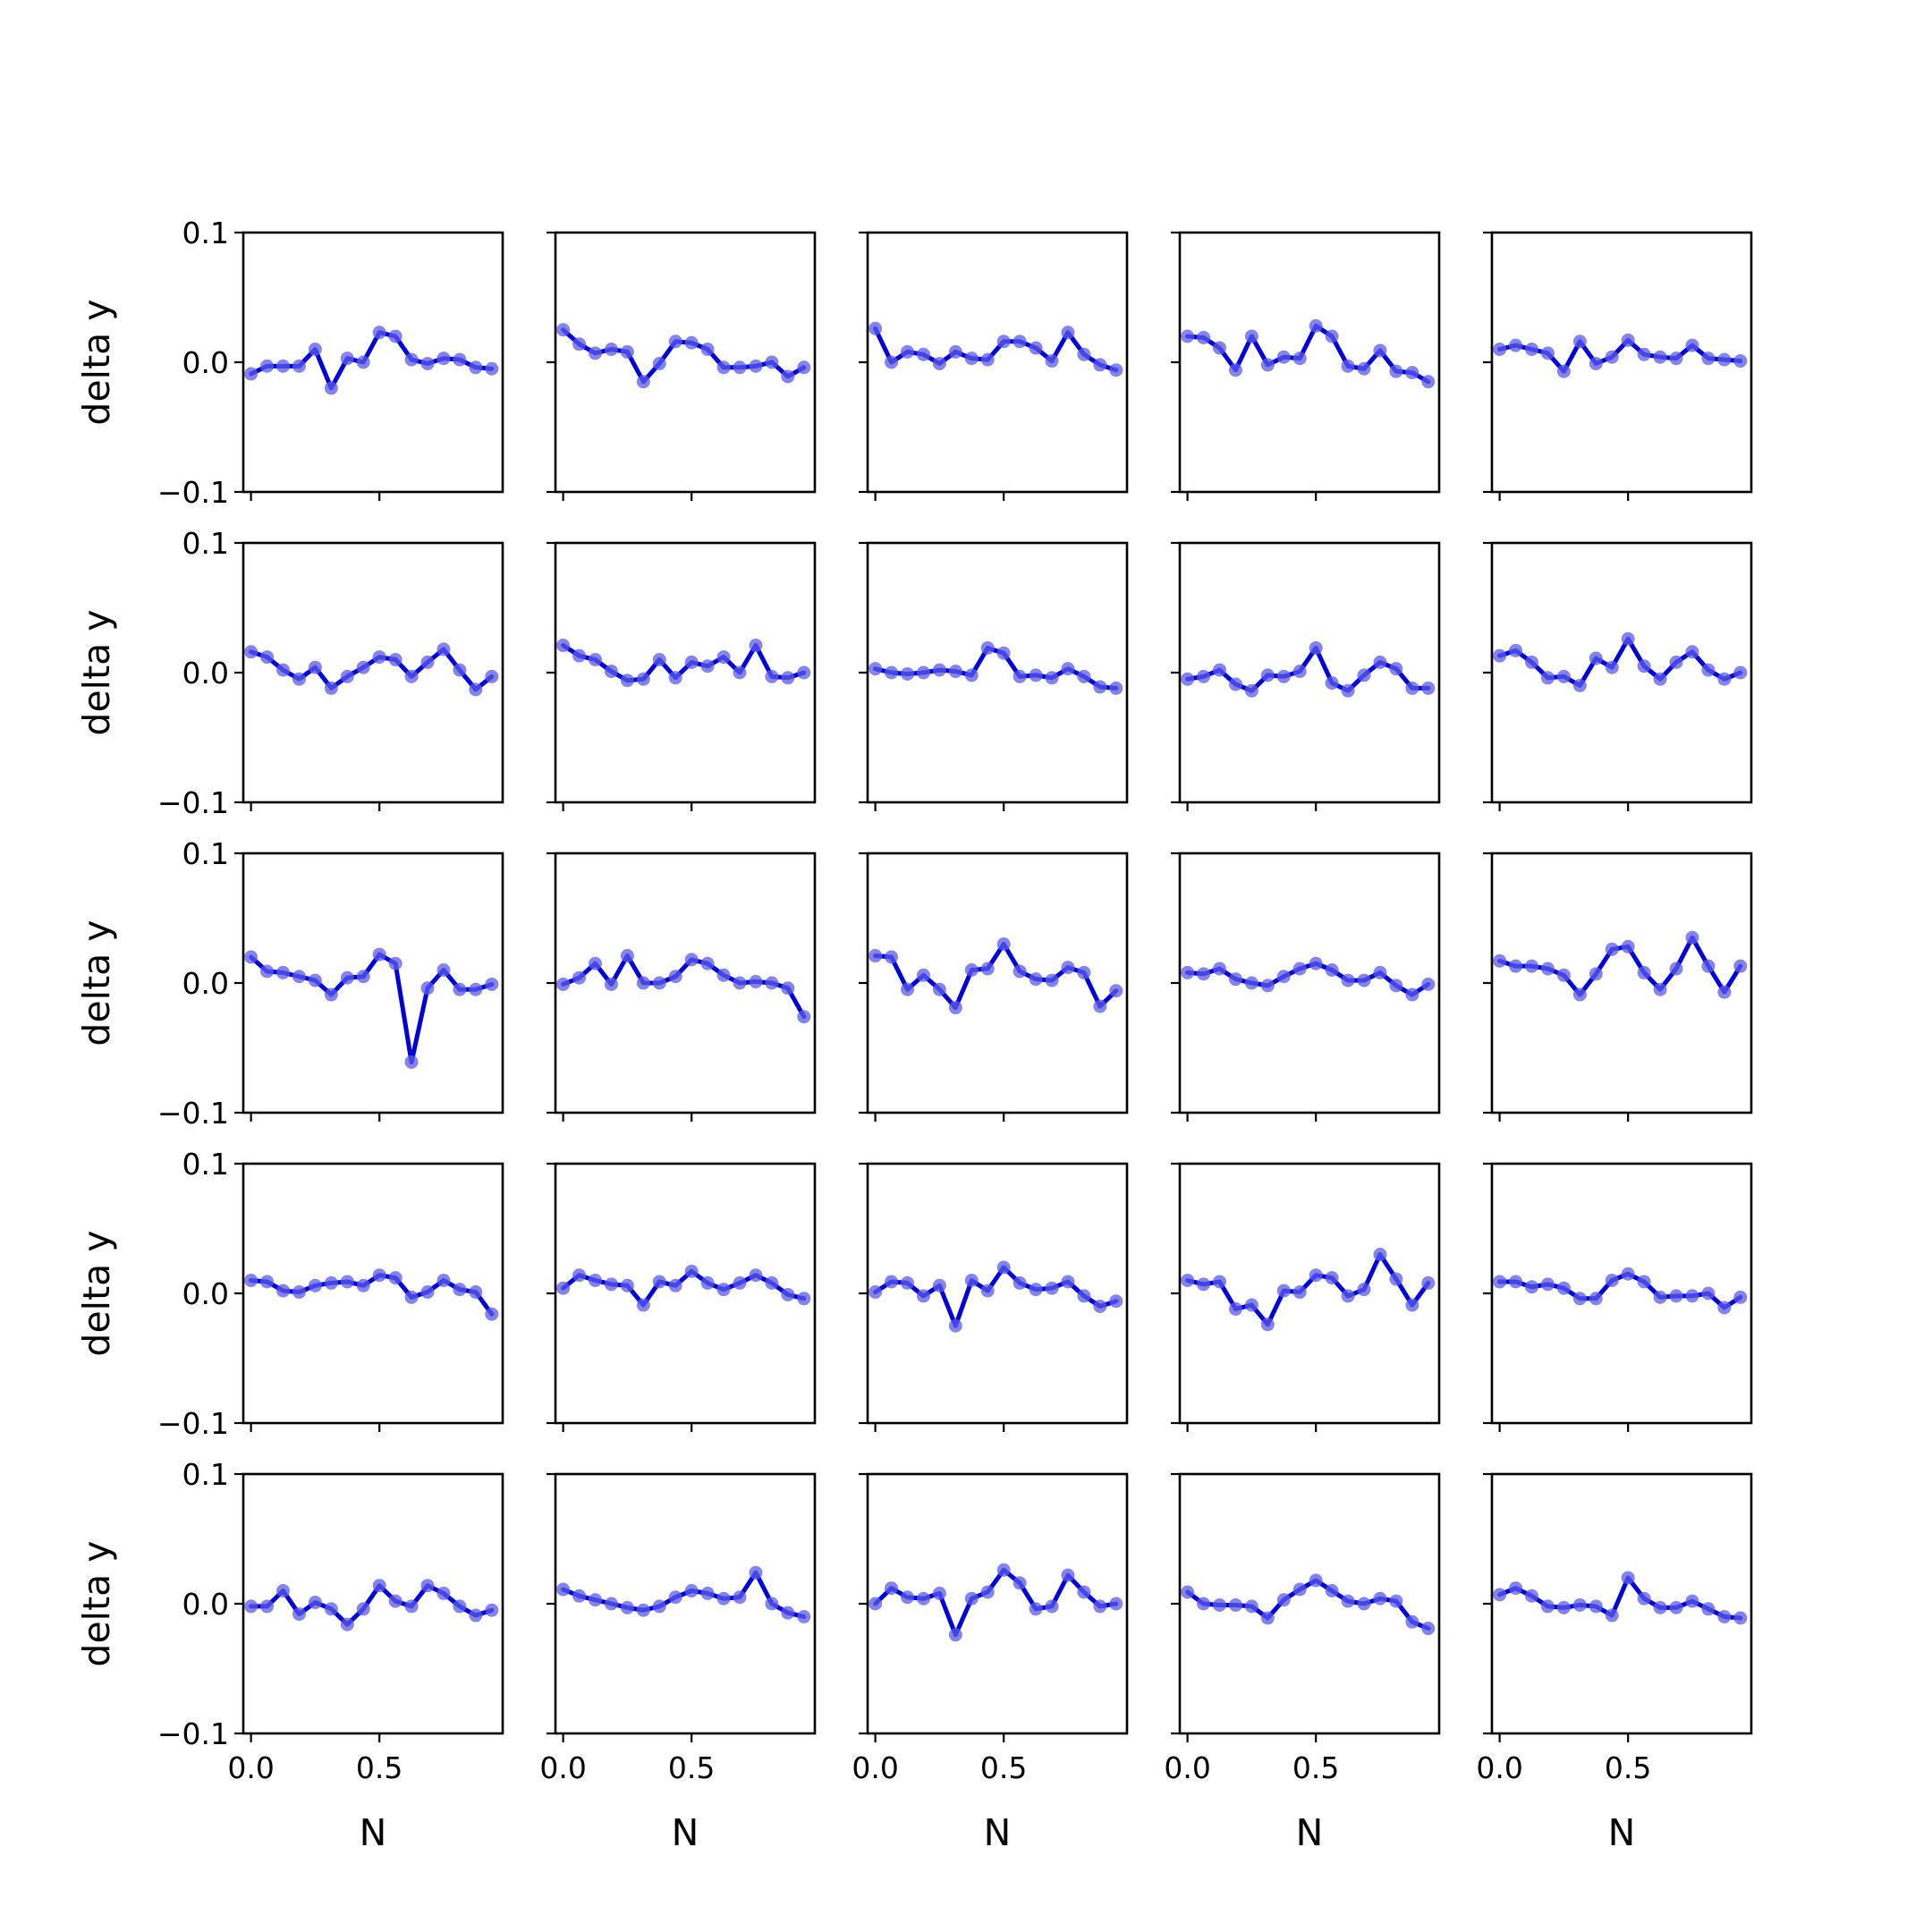 The width and height of the screenshot is (1932, 1932). What do you see at coordinates (96, 982) in the screenshot?
I see `y-axis-label: delta y` at bounding box center [96, 982].